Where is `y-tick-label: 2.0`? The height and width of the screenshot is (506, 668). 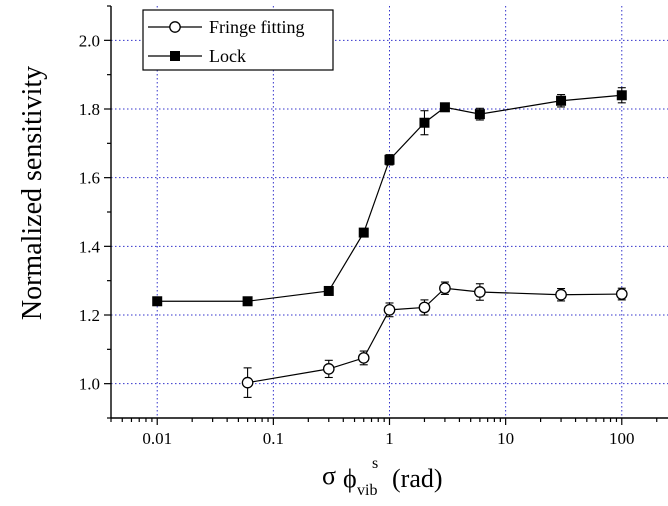
y-tick-label: 2.0 is located at coordinates (89, 40).